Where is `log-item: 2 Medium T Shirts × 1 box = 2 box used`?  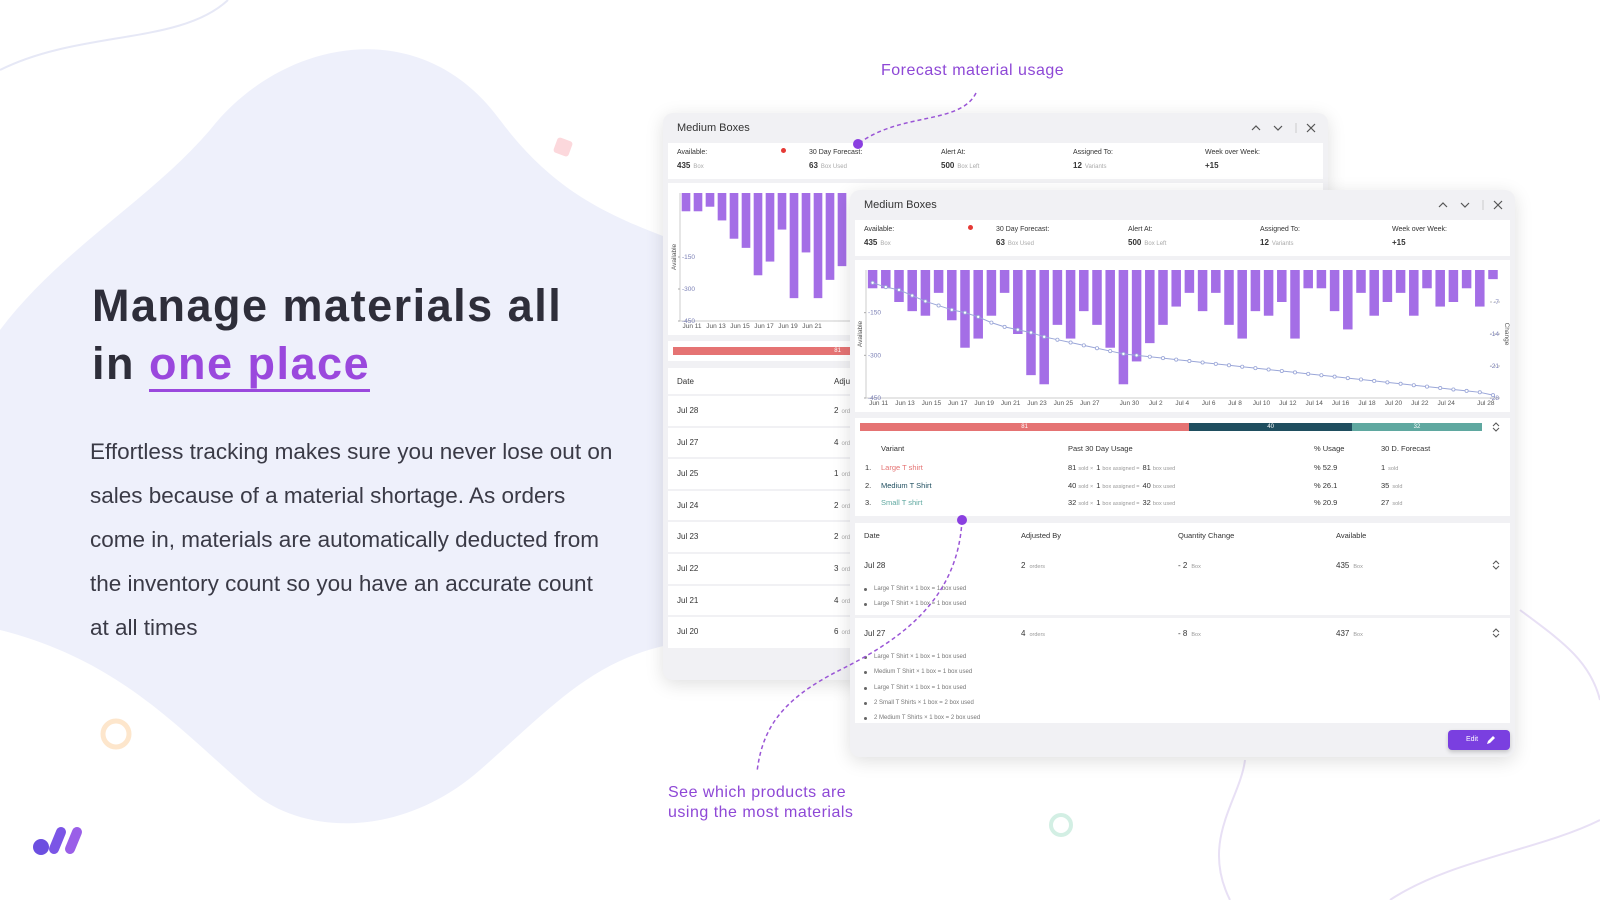 log-item: 2 Medium T Shirts × 1 box = 2 box used is located at coordinates (927, 718).